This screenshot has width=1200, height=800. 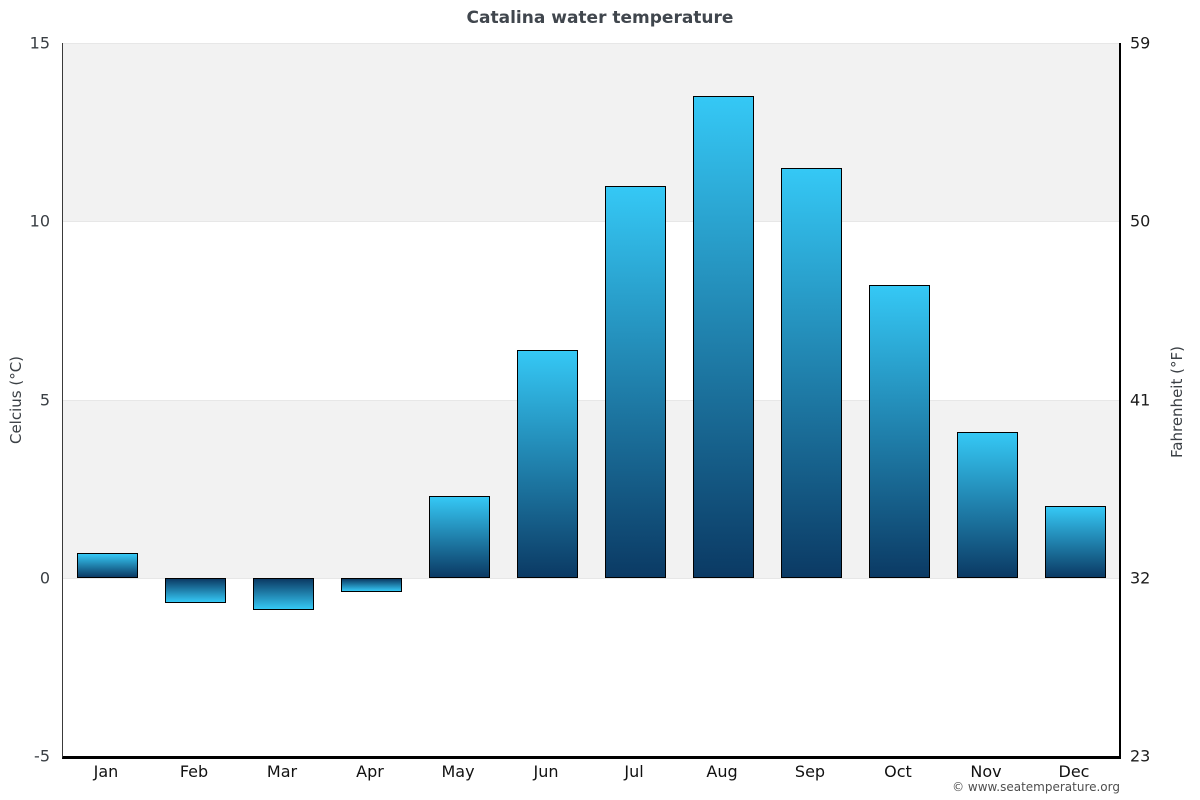 I want to click on month-label-feb: Feb, so click(x=194, y=771).